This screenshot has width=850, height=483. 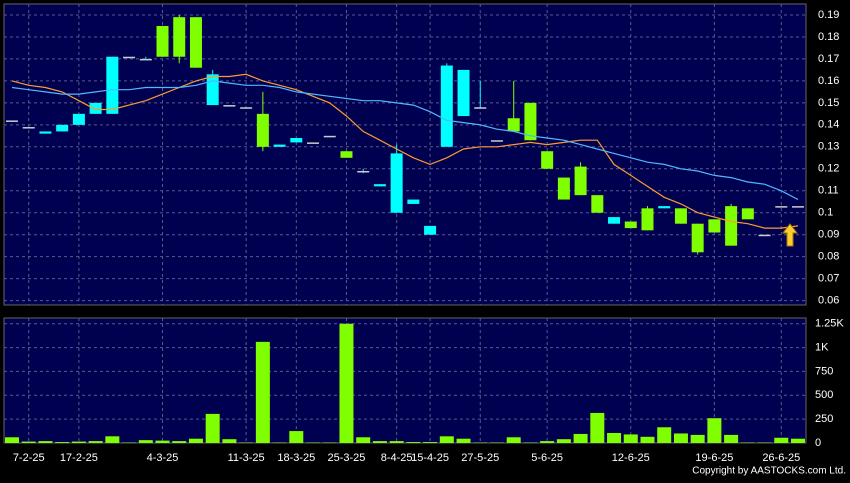 I want to click on copyright: Copyright by AASTOCKS.com Ltd., so click(x=769, y=471).